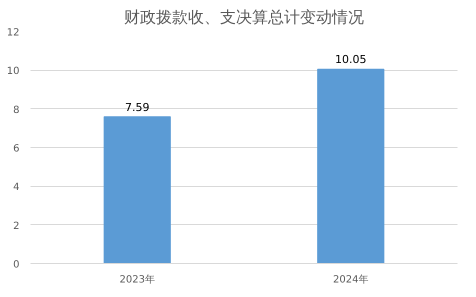 This screenshot has height=297, width=476. I want to click on x-tick-label: 2024年, so click(350, 280).